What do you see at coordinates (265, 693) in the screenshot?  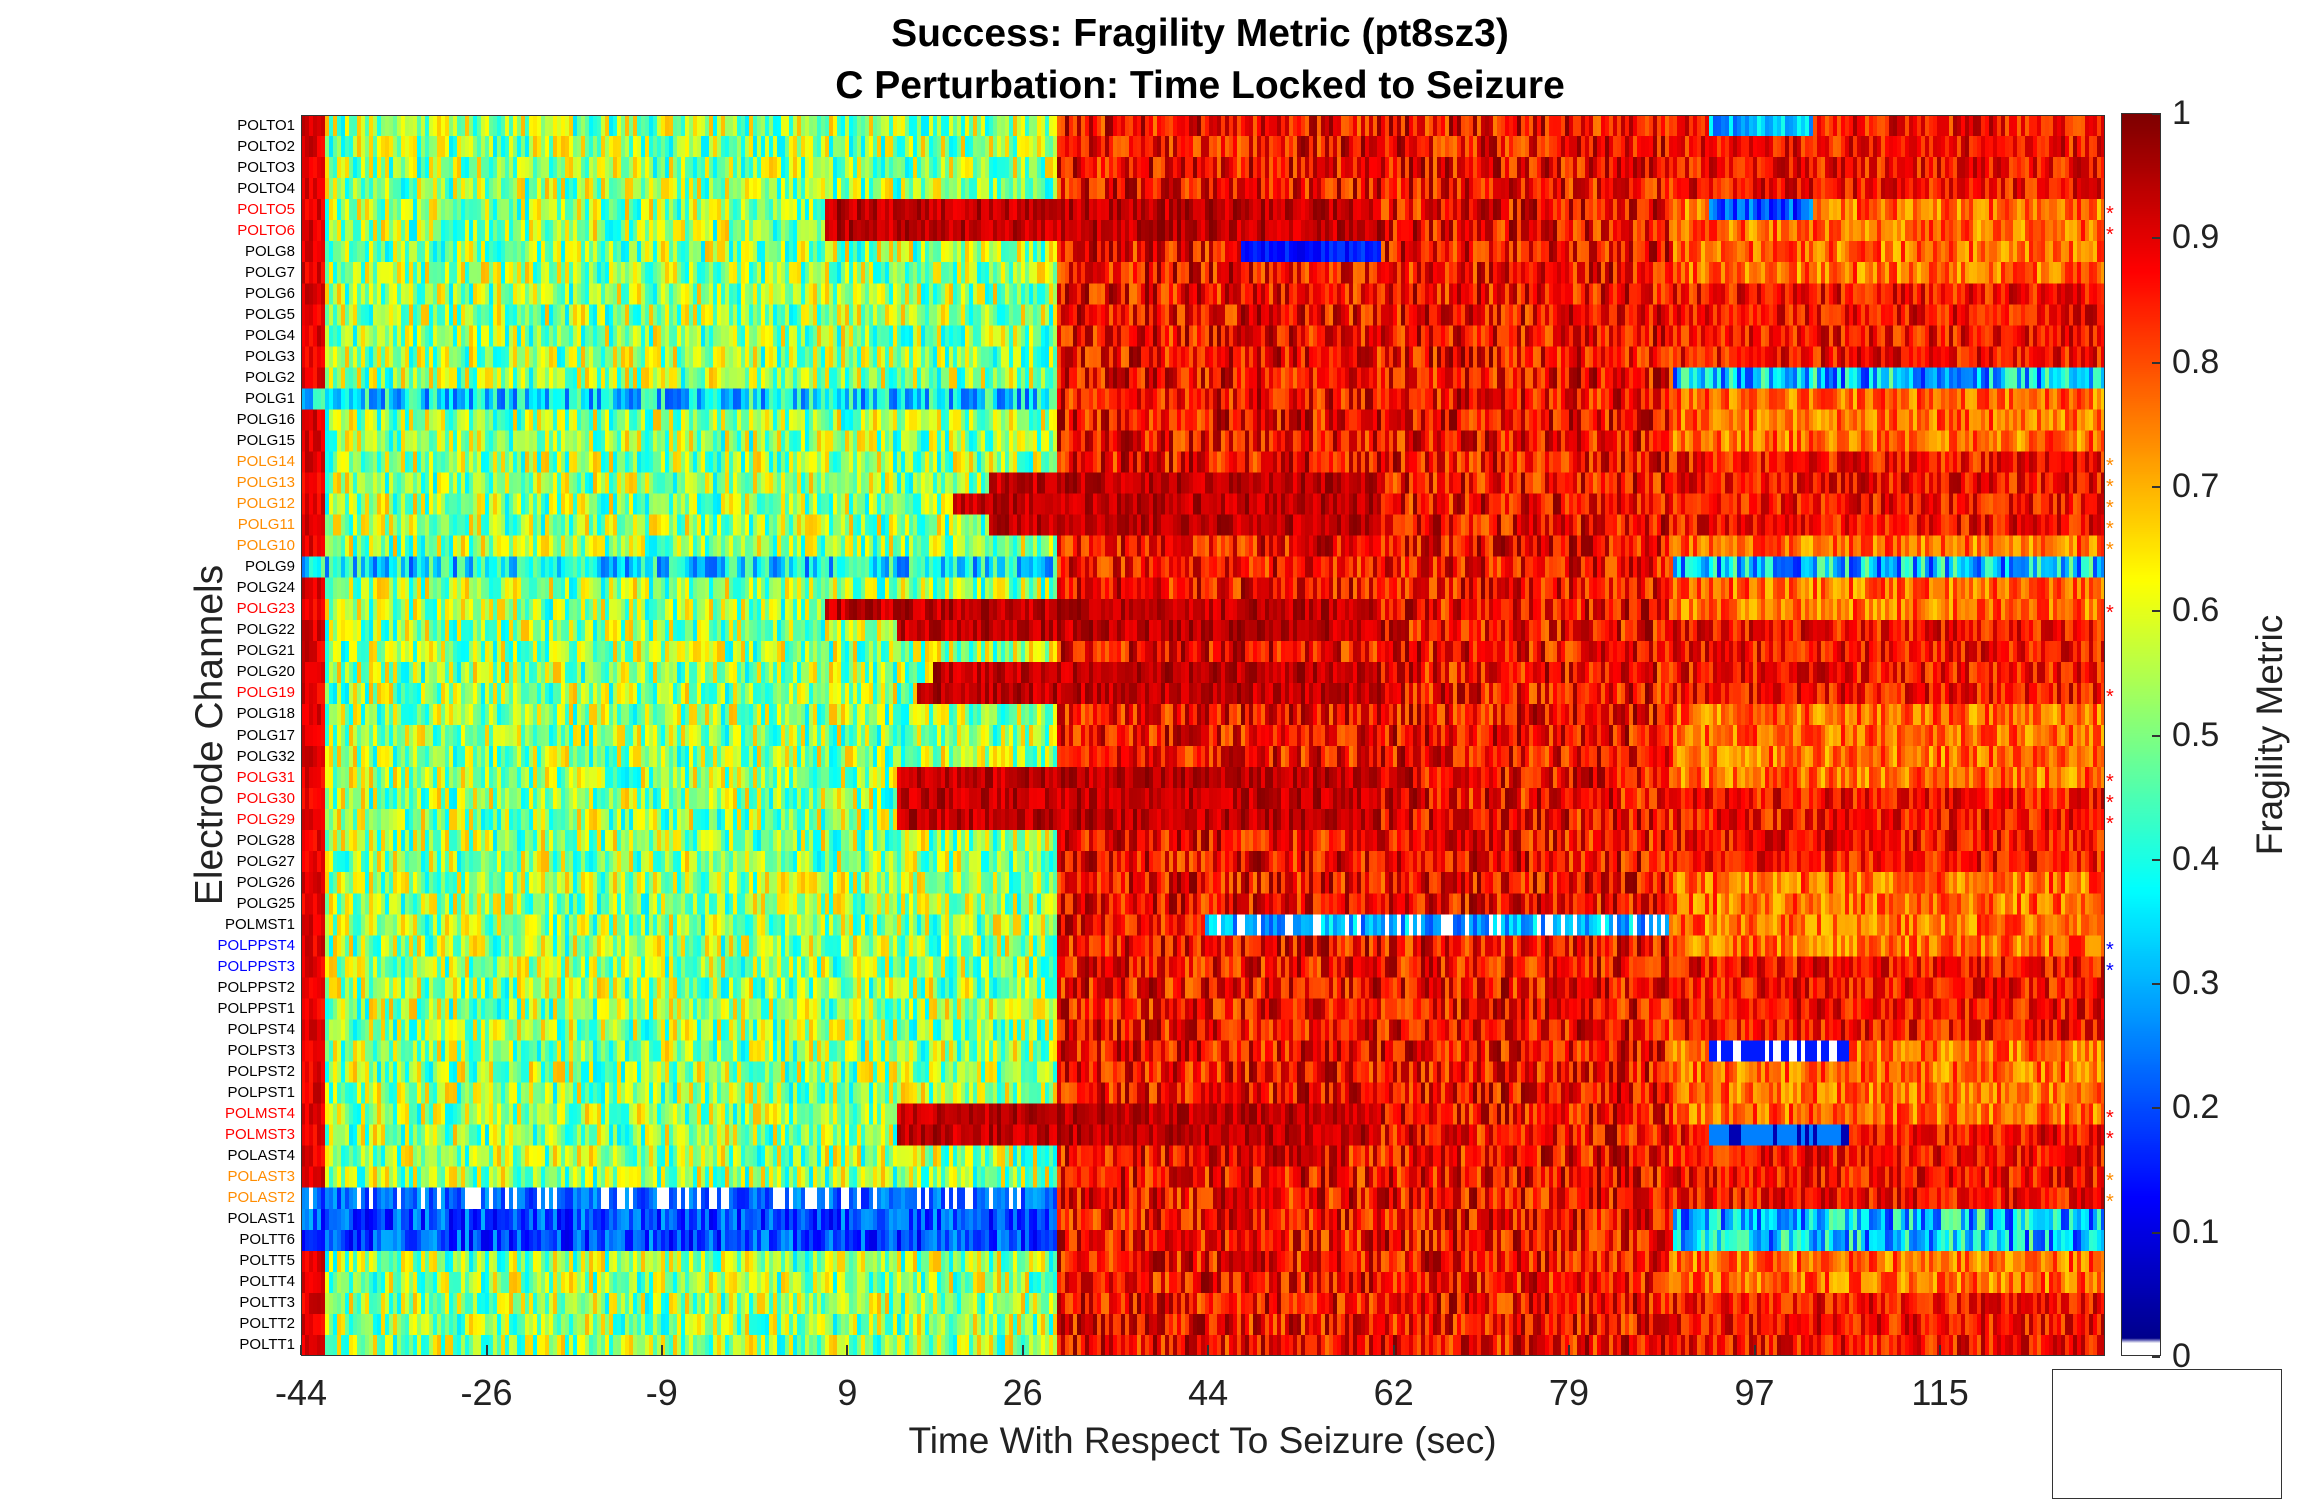 I see `channel-label: POLG19` at bounding box center [265, 693].